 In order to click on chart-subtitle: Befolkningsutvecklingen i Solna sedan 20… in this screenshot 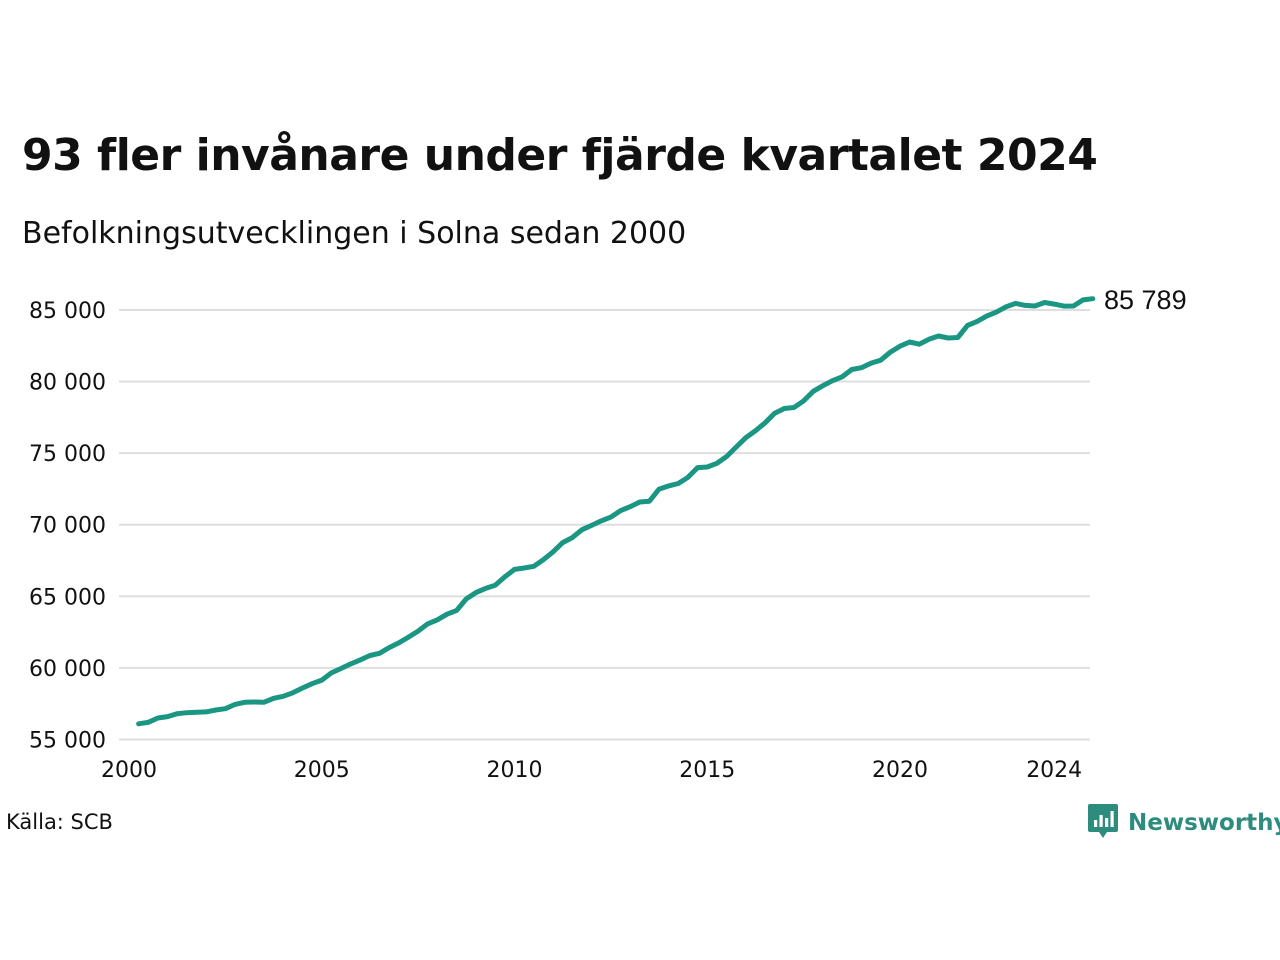, I will do `click(354, 233)`.